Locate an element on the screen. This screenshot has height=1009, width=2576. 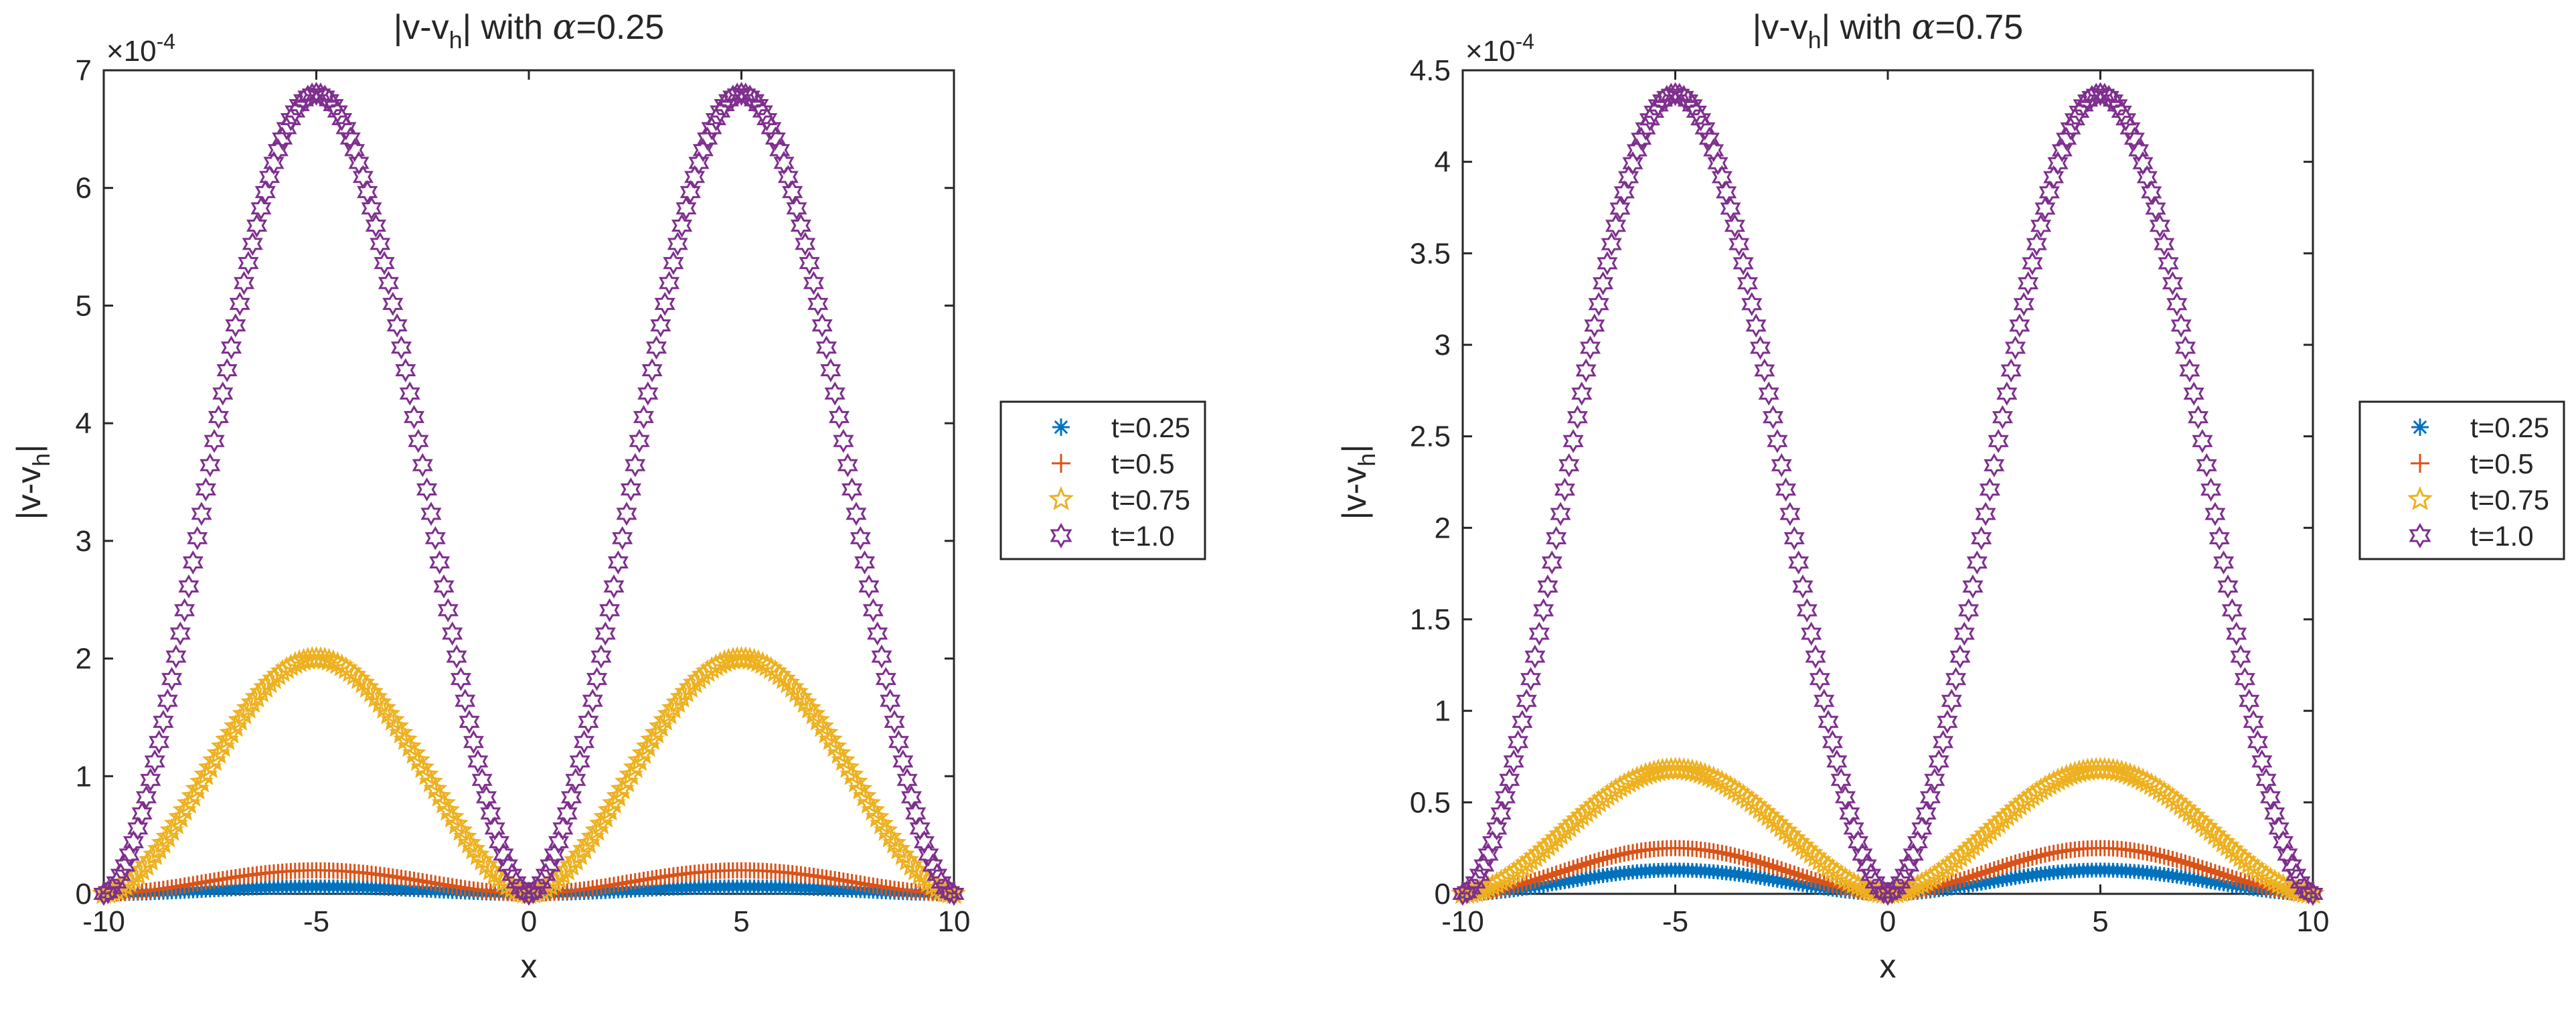
y-label-subscript: h is located at coordinates (41, 460).